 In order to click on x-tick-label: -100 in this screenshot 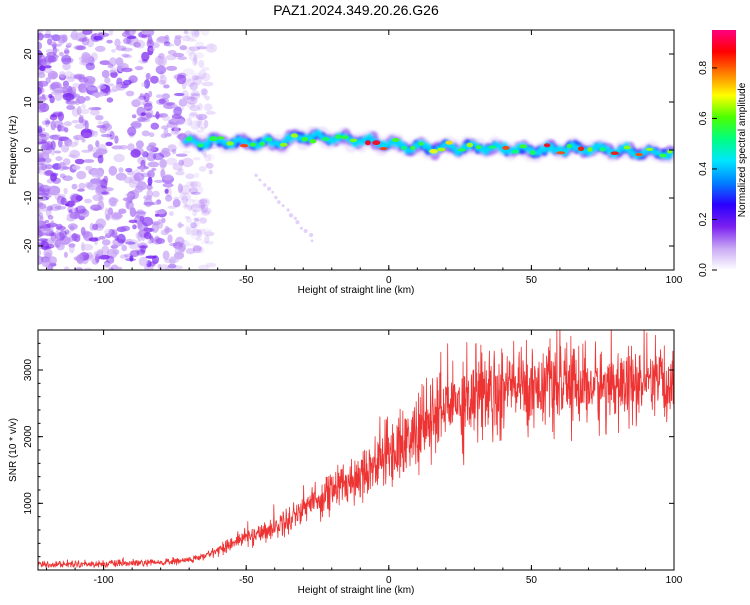, I will do `click(104, 580)`.